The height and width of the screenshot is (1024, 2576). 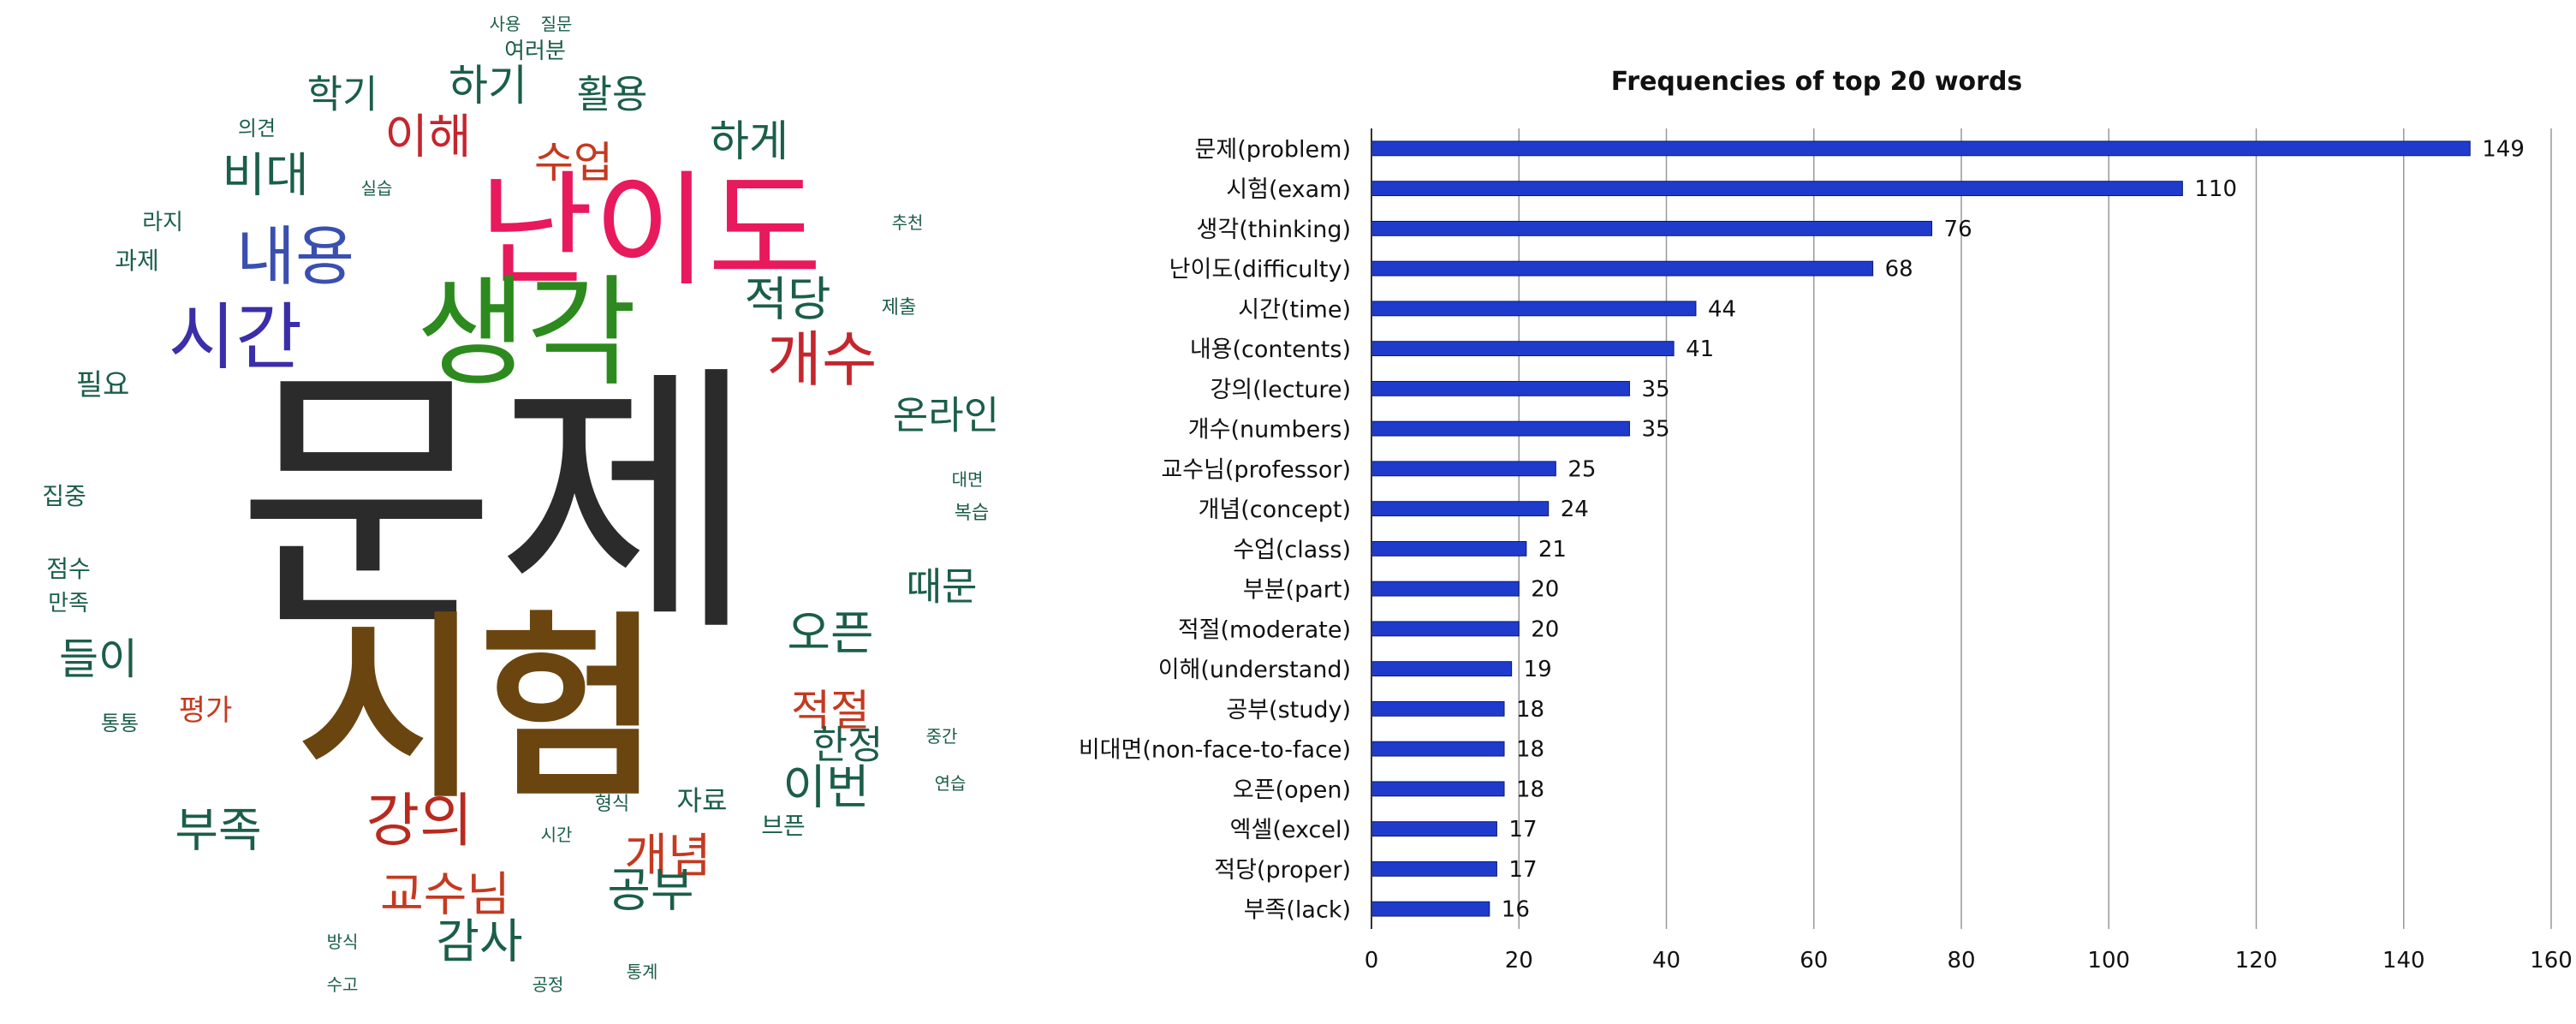 I want to click on cloud-word: 통통, so click(x=120, y=723).